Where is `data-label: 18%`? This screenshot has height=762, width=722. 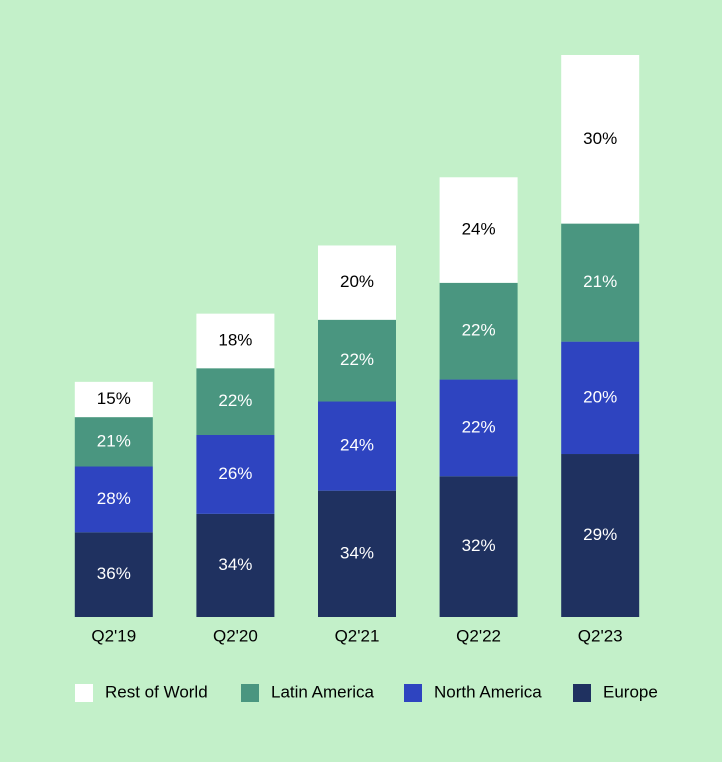 data-label: 18% is located at coordinates (235, 339).